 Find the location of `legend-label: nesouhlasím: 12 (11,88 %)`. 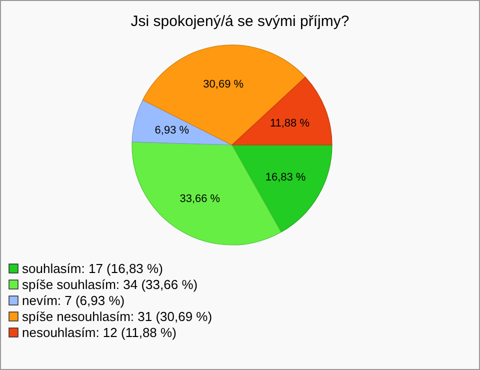

legend-label: nesouhlasím: 12 (11,88 %) is located at coordinates (99, 332).